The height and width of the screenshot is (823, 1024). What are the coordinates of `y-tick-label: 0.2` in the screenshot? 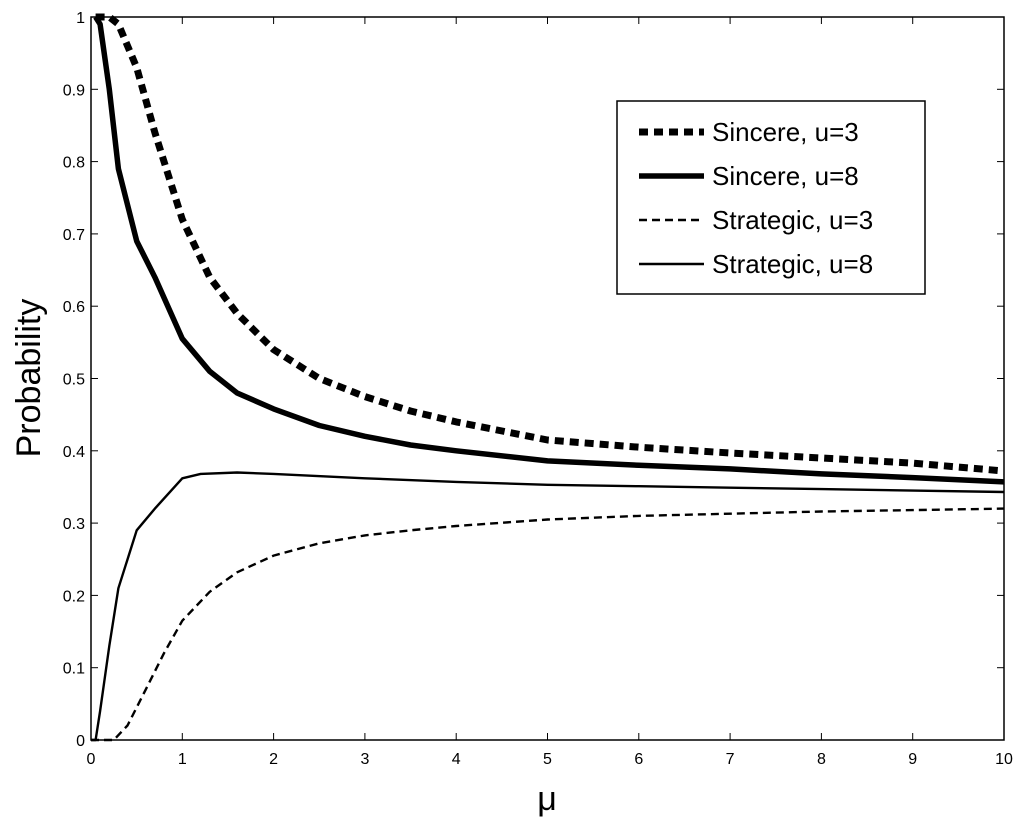 It's located at (74, 596).